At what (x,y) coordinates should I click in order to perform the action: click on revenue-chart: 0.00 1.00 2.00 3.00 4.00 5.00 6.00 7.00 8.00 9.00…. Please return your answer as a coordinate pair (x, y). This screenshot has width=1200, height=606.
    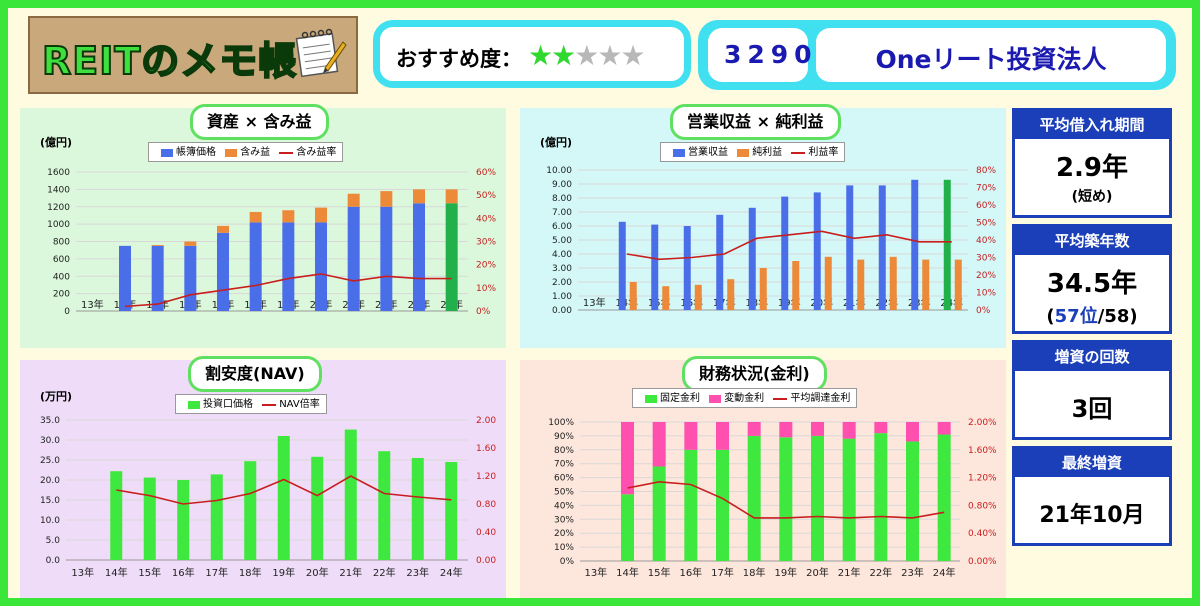
    Looking at the image, I should click on (771, 241).